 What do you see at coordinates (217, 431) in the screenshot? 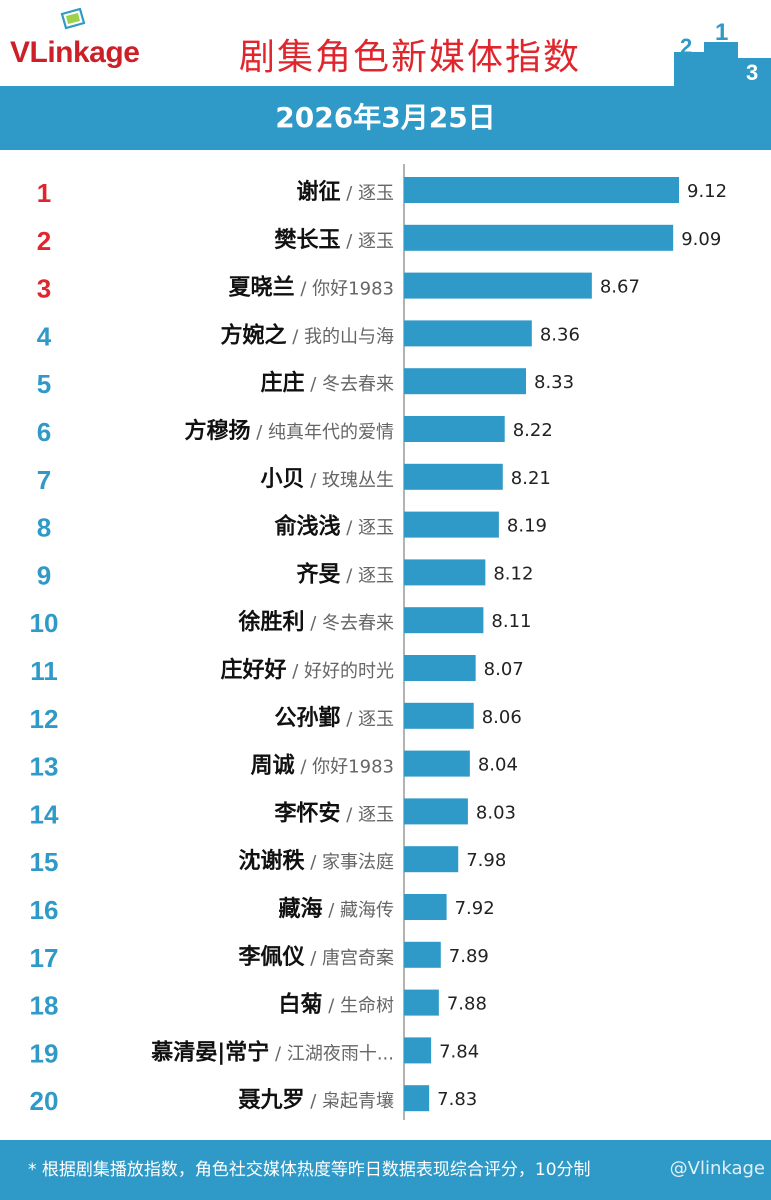
I see `role-name: 方穆扬` at bounding box center [217, 431].